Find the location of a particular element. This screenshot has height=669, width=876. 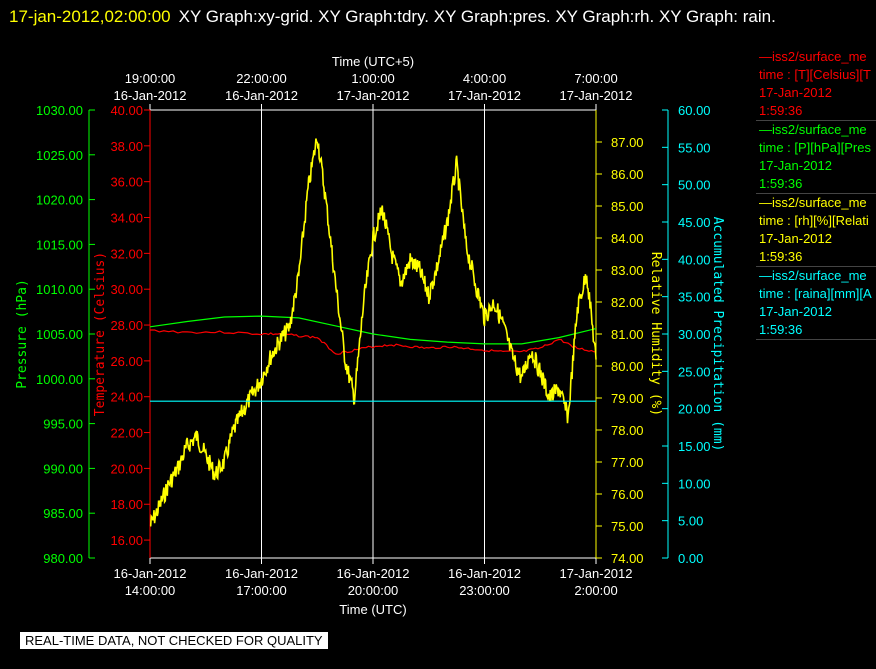

humidity-axis-label: Relative Humidity (%) is located at coordinates (655, 334).